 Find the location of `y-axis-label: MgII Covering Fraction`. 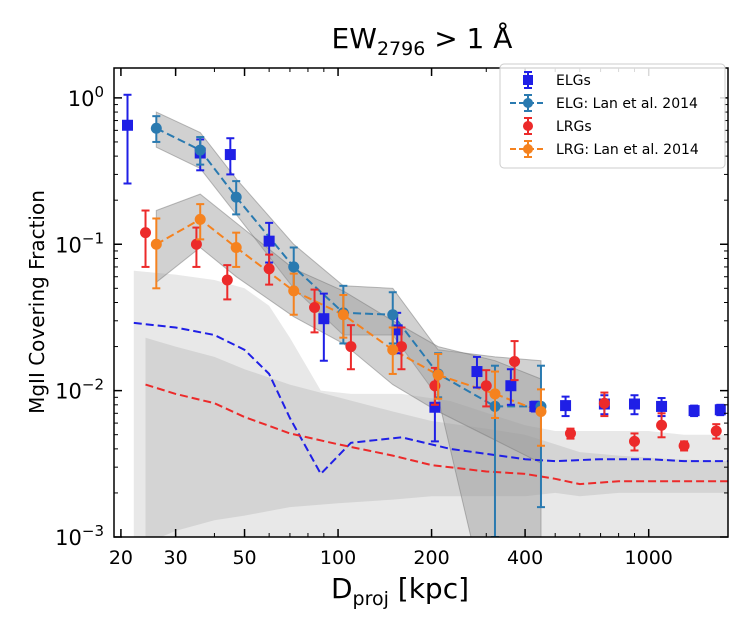

y-axis-label: MgII Covering Fraction is located at coordinates (37, 302).